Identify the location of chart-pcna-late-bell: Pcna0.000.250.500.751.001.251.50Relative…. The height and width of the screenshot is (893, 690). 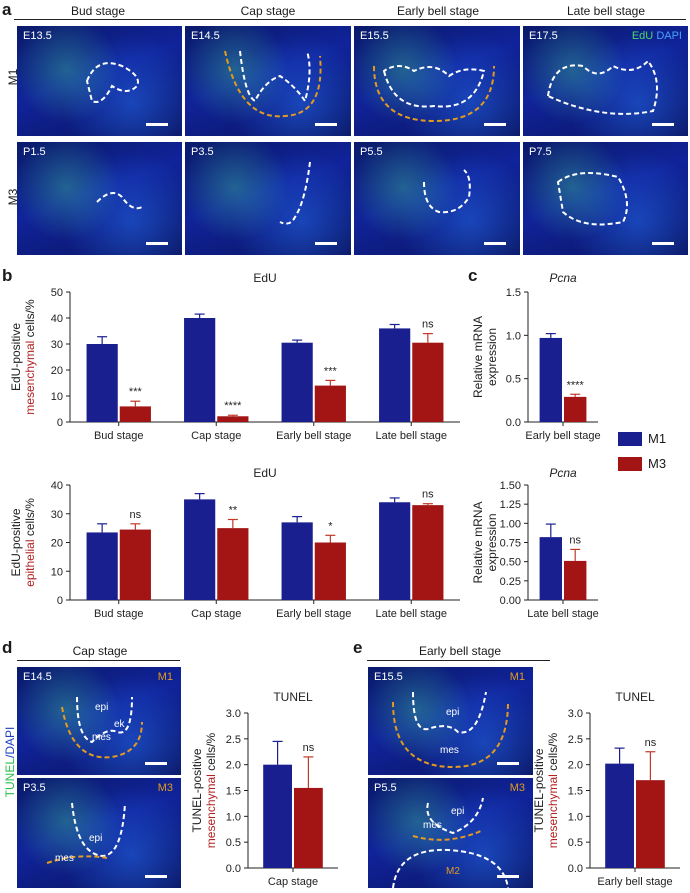
(535, 543).